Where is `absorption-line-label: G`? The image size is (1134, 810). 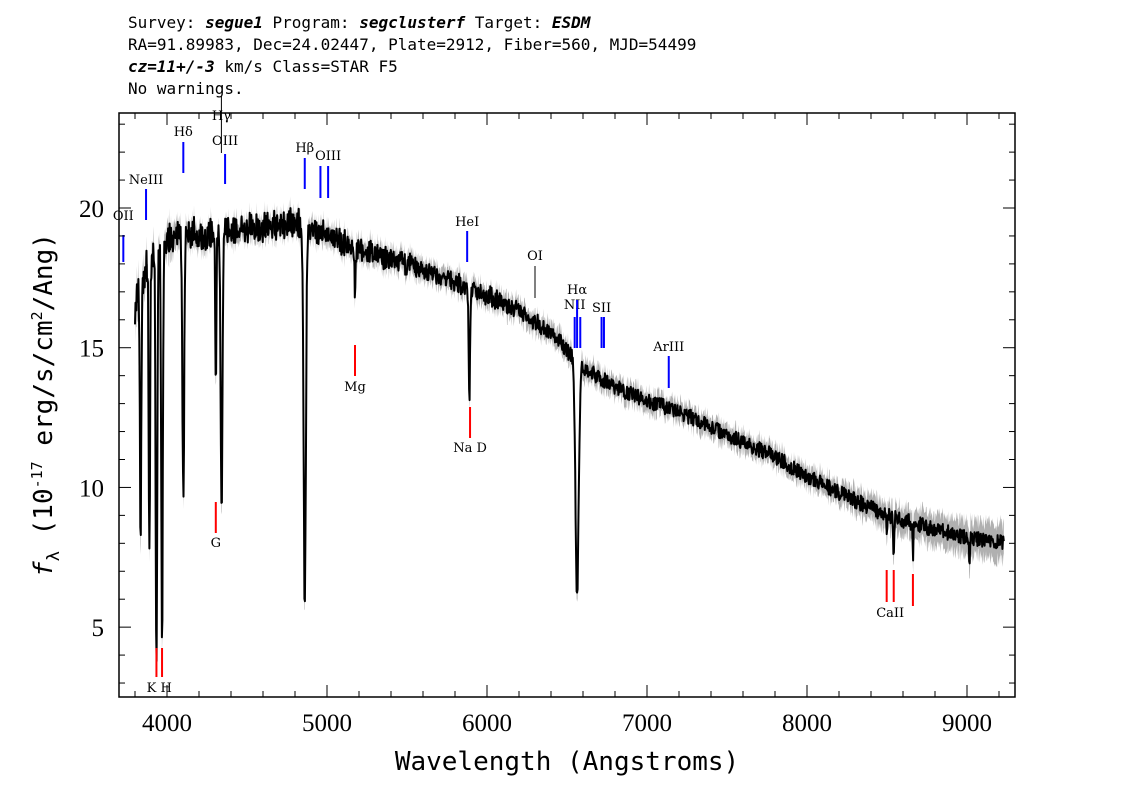 absorption-line-label: G is located at coordinates (216, 543).